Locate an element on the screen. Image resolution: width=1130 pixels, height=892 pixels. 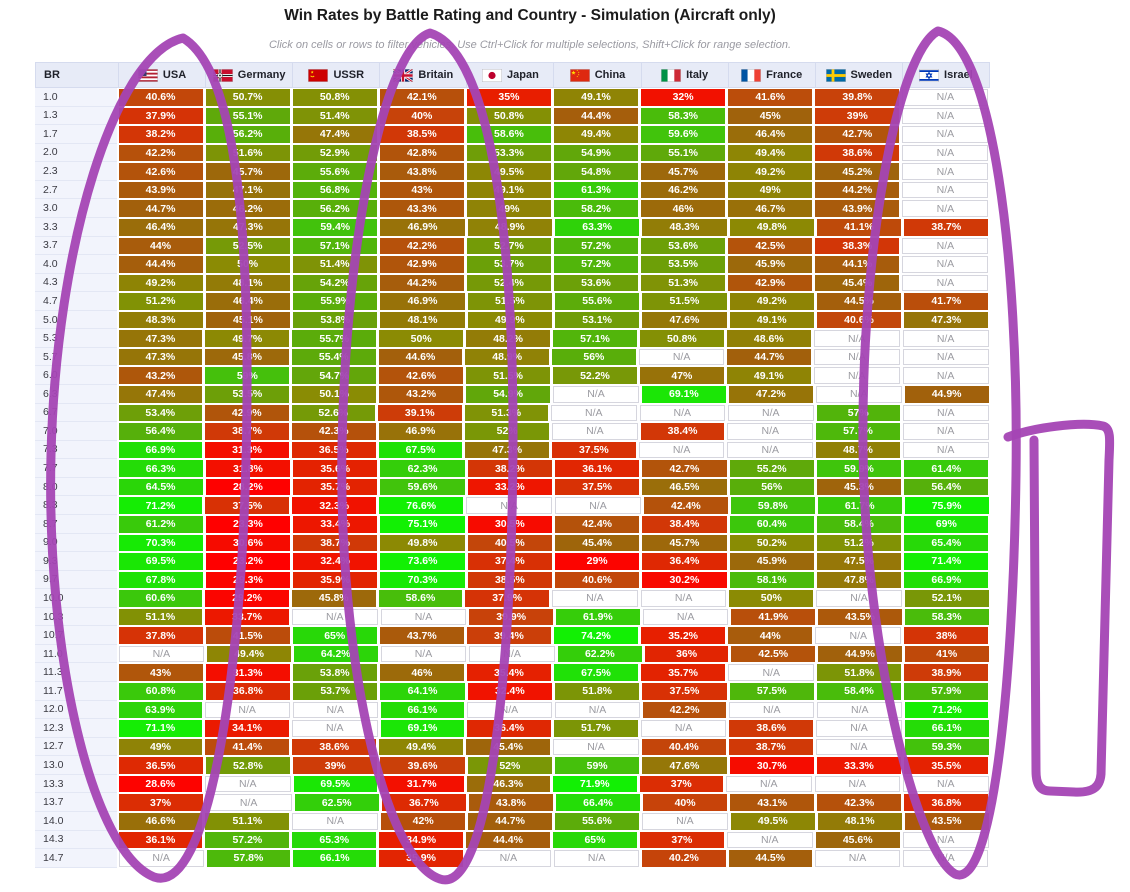
column-header-germany: Germany is located at coordinates (248, 75).